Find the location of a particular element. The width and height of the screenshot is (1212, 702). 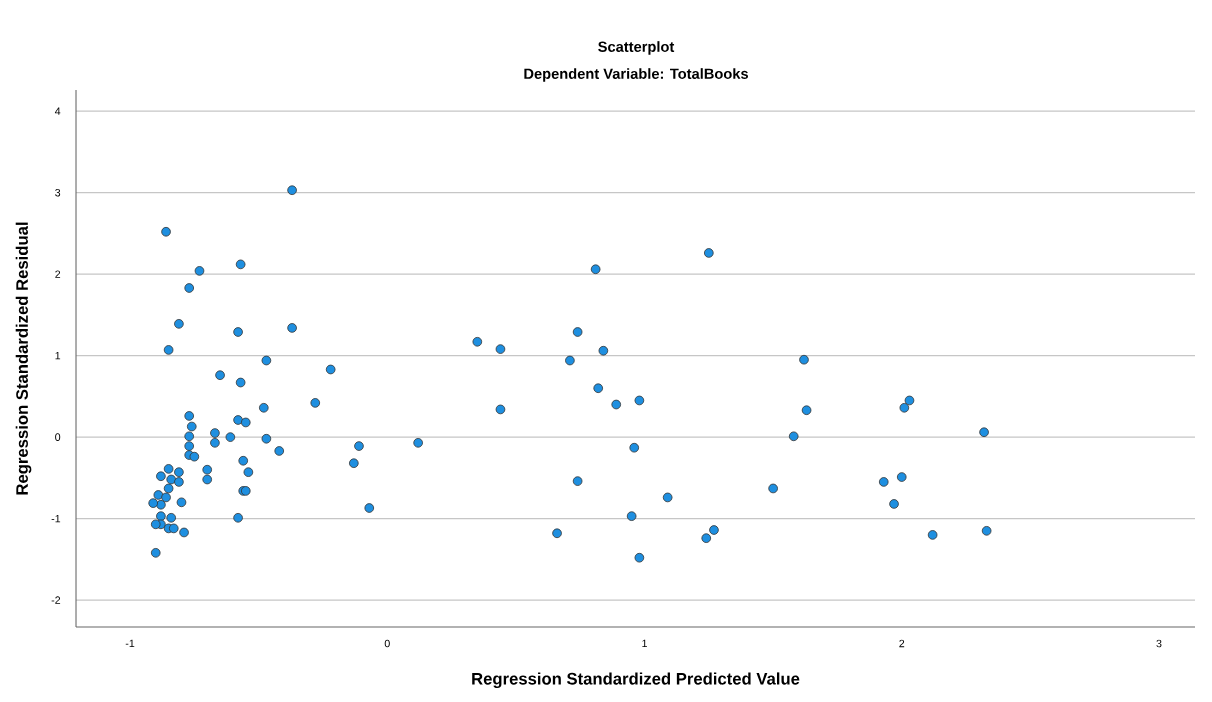

chart-title: Scatterplot is located at coordinates (636, 48).